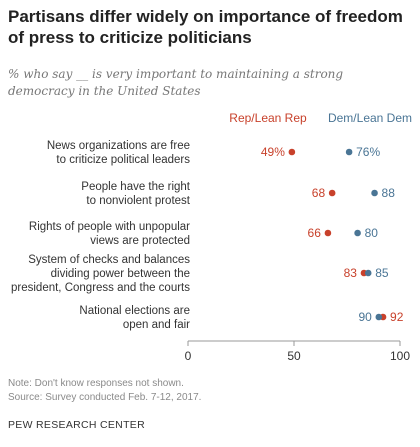 This screenshot has width=420, height=447. Describe the element at coordinates (268, 118) in the screenshot. I see `legend-rep: Rep/Lean Rep` at that location.